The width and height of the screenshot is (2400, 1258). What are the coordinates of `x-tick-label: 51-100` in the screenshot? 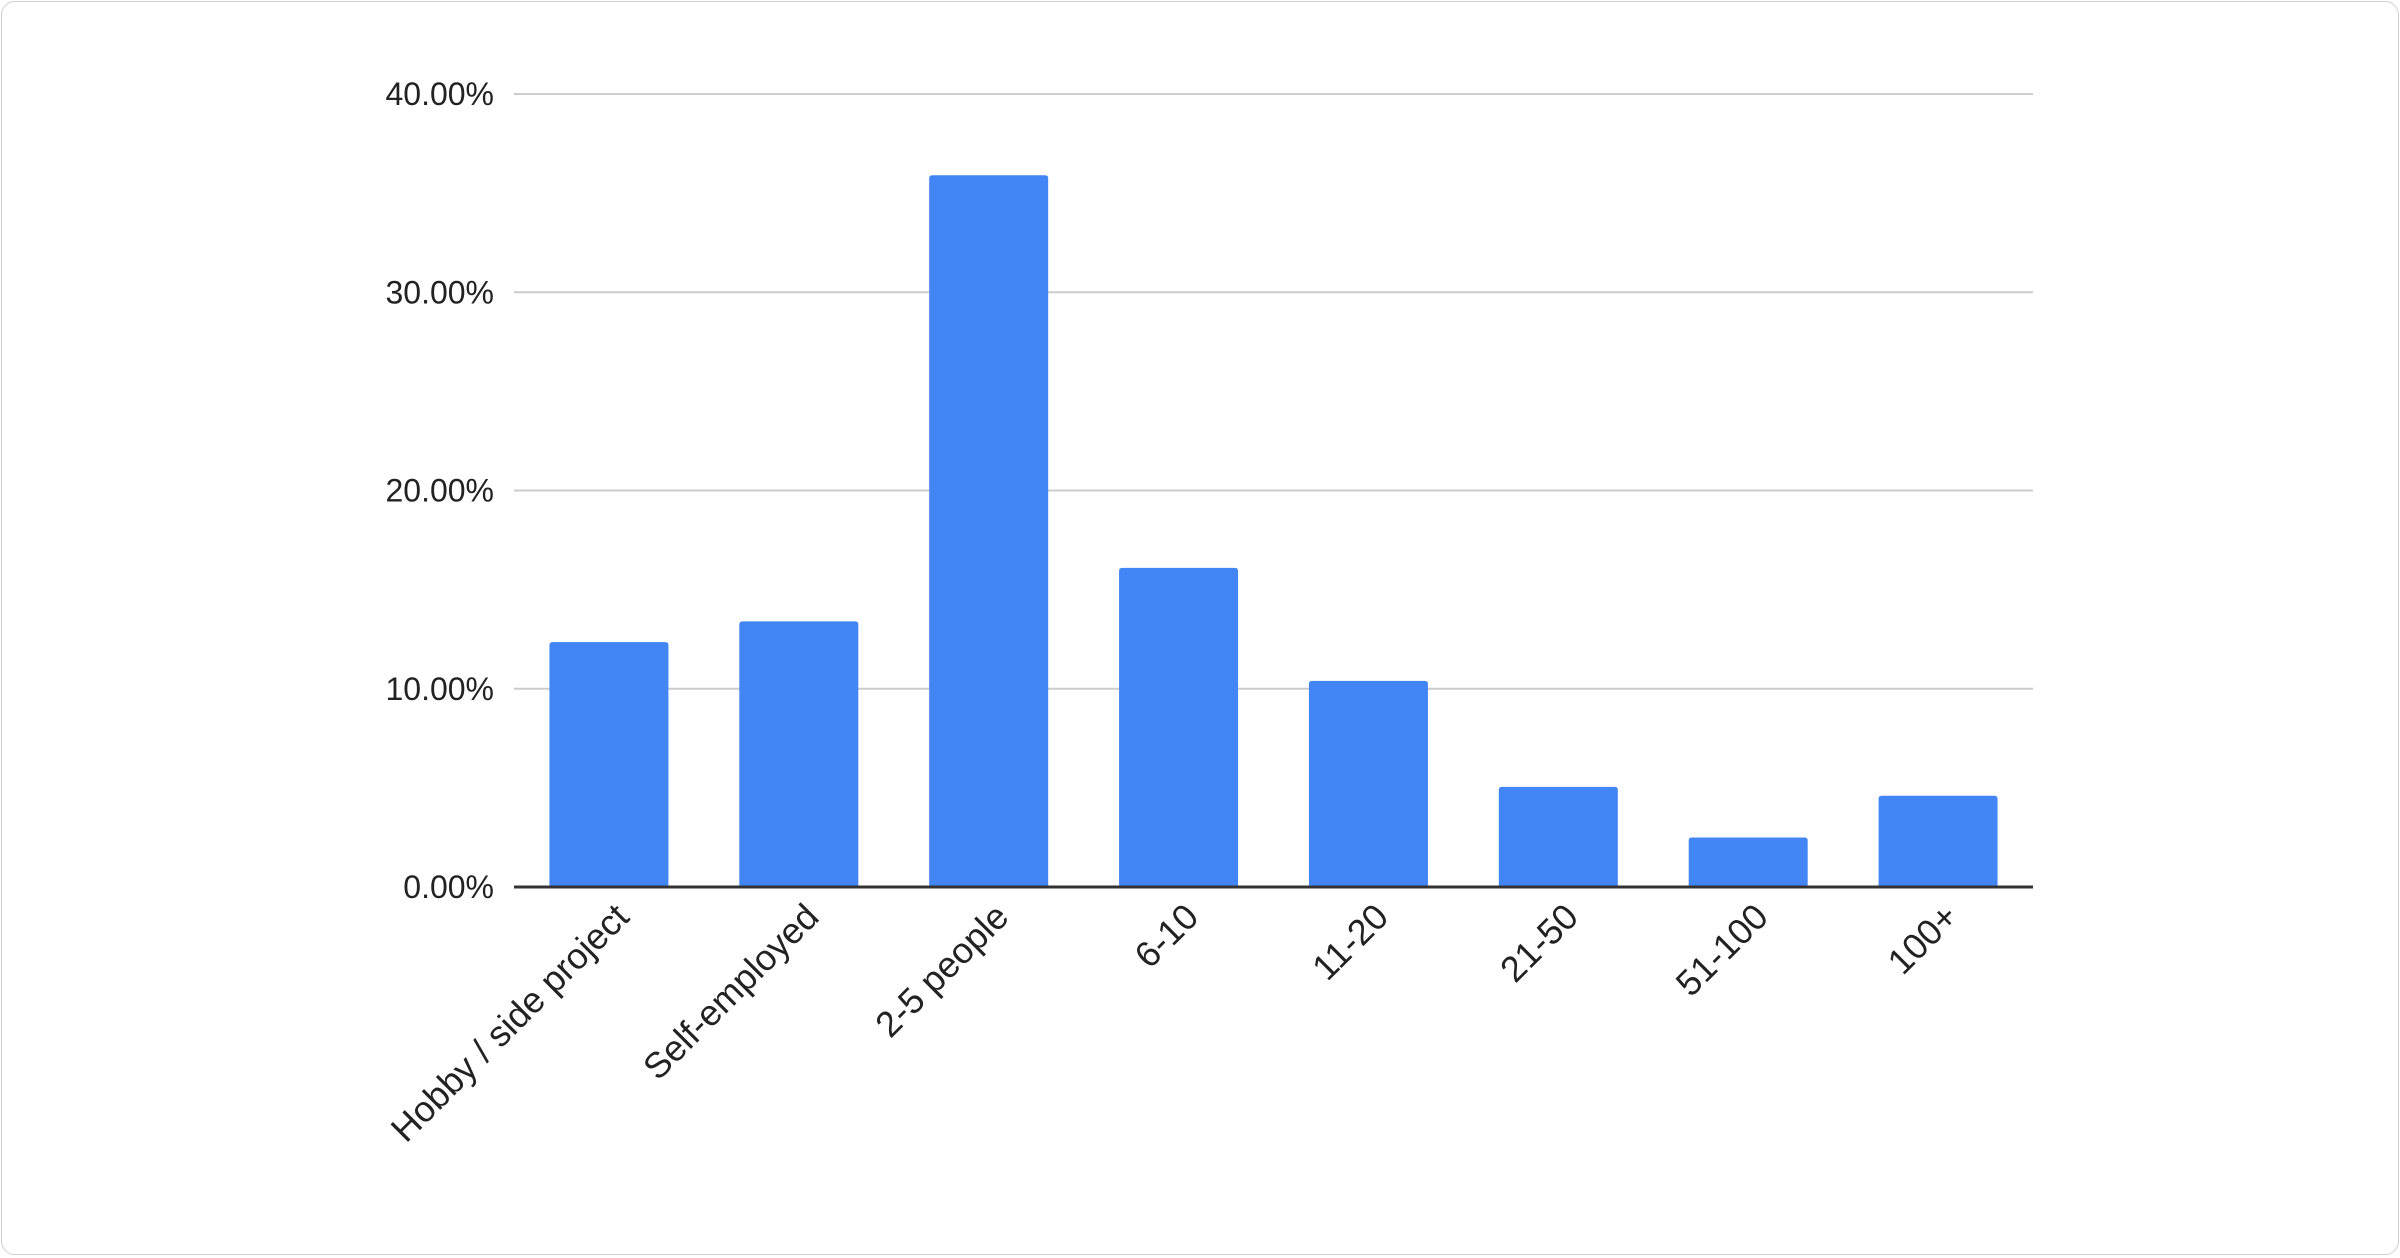 It's located at (1722, 950).